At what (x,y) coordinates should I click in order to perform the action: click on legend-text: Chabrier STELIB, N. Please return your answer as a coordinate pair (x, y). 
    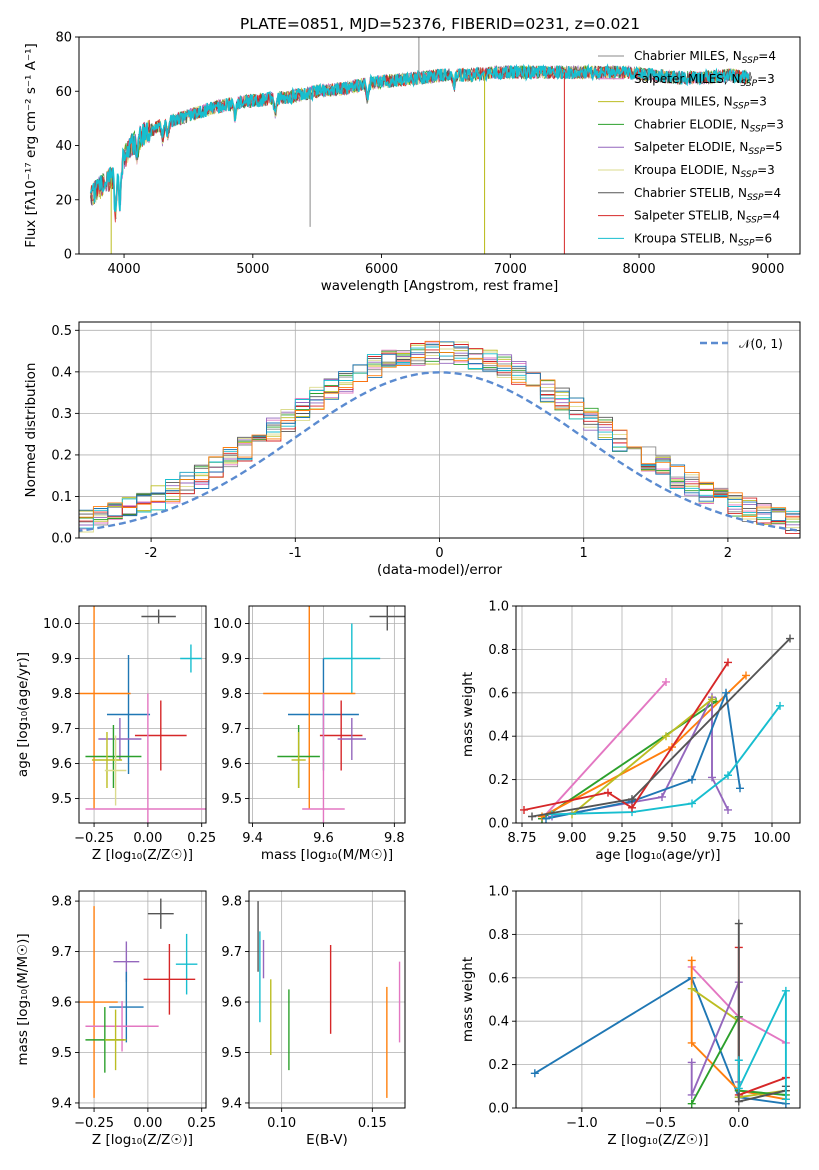
    Looking at the image, I should click on (690, 193).